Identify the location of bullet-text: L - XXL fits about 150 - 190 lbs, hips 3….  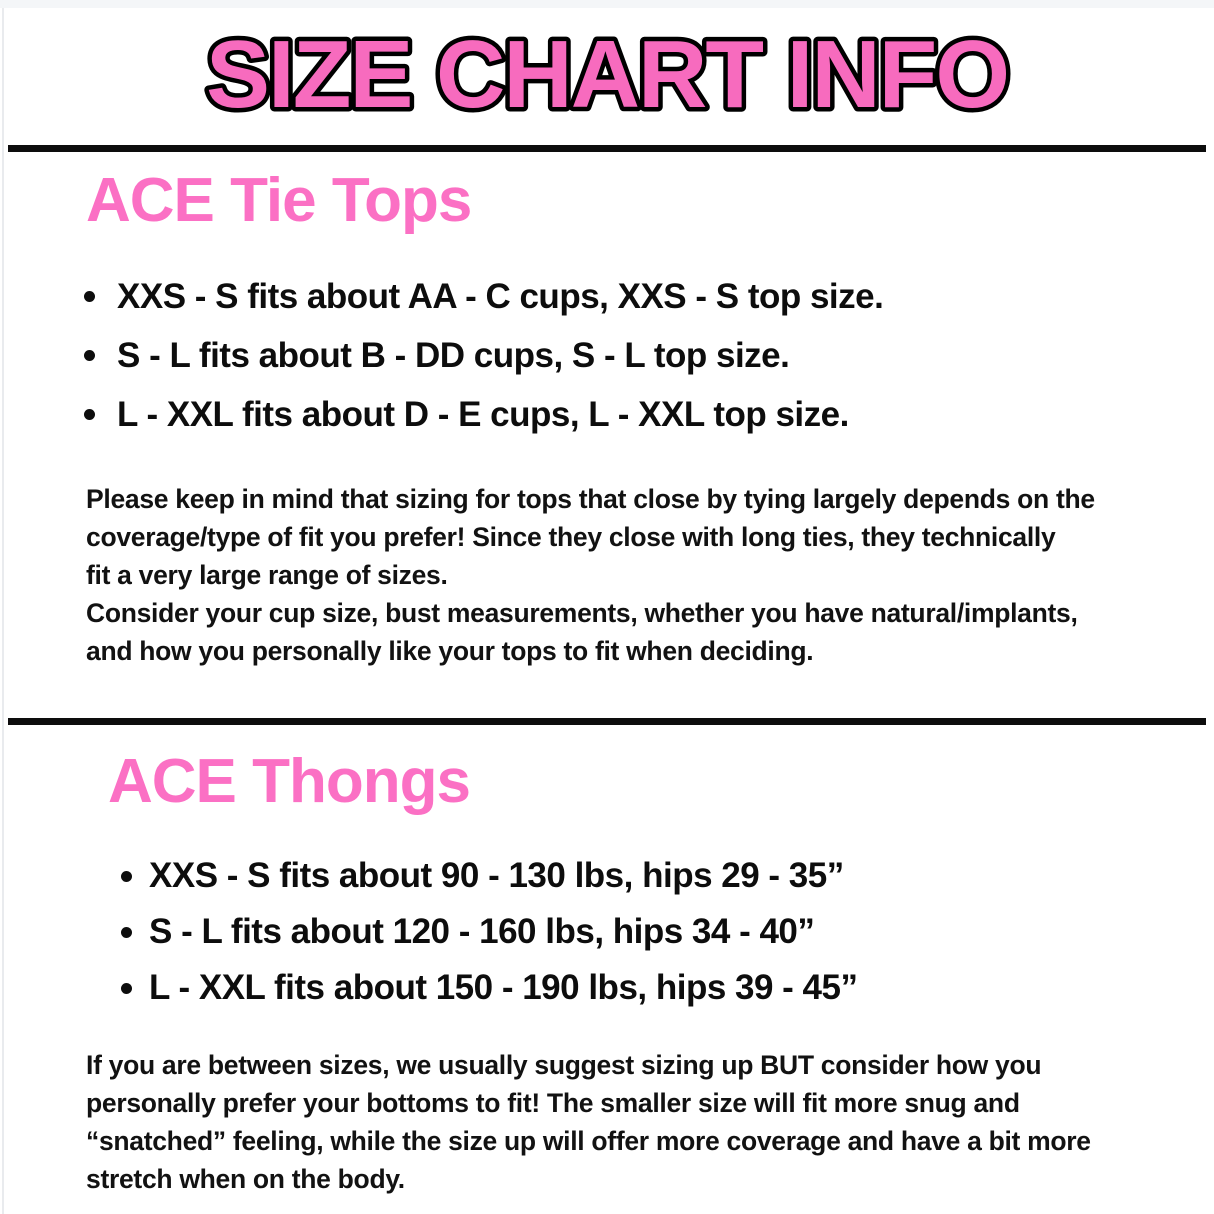
(503, 988).